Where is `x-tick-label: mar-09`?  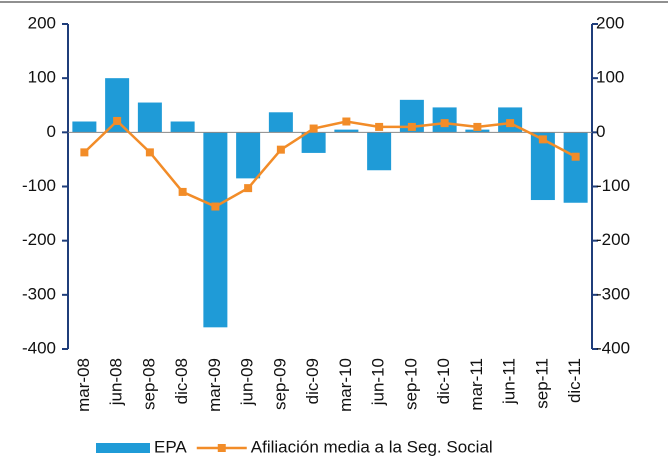 x-tick-label: mar-09 is located at coordinates (214, 385).